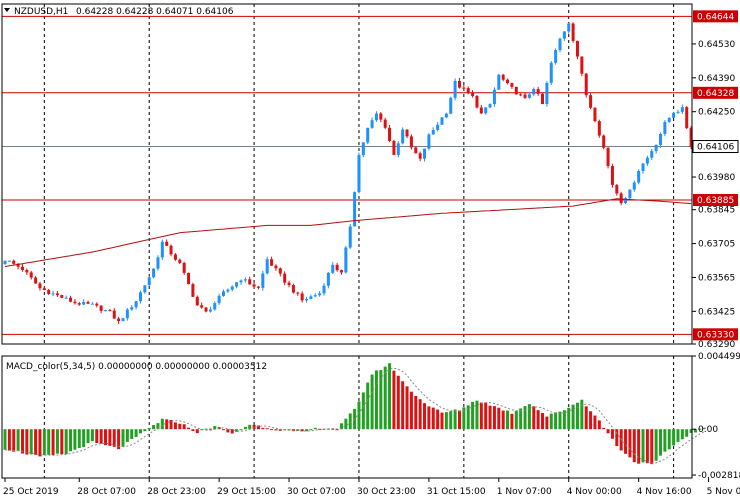 The height and width of the screenshot is (500, 740). What do you see at coordinates (715, 335) in the screenshot?
I see `price-level-tag: 0.63330` at bounding box center [715, 335].